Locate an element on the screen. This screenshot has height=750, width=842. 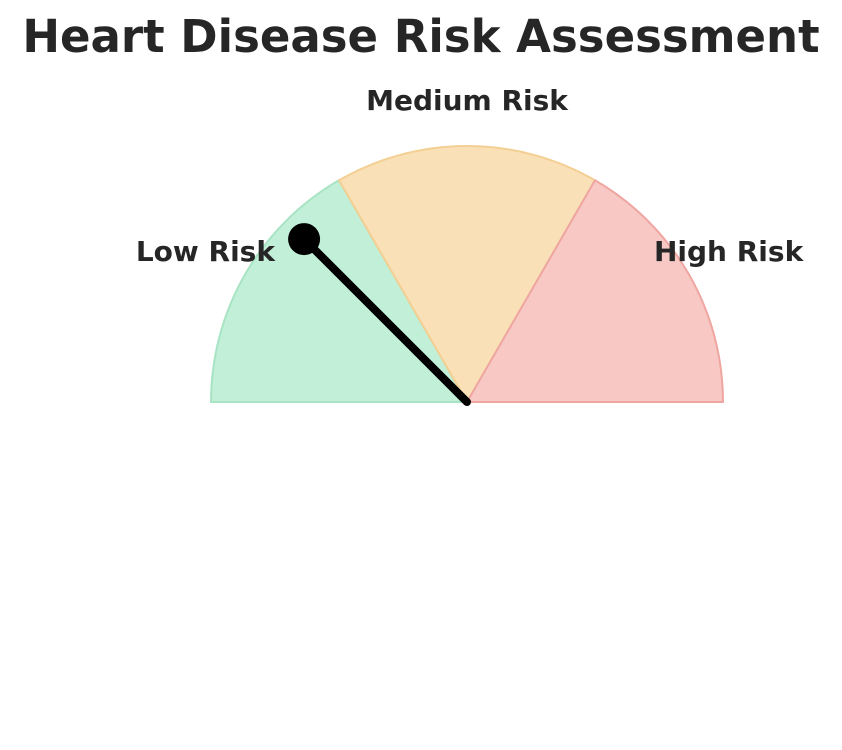
segment-low-risk is located at coordinates (339, 291).